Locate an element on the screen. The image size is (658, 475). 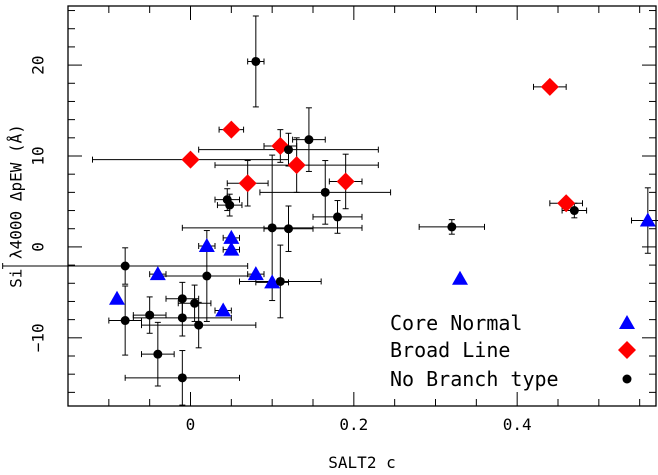
y-axis-label: Si λ4000 ΔpEW (Å) is located at coordinates (16, 206).